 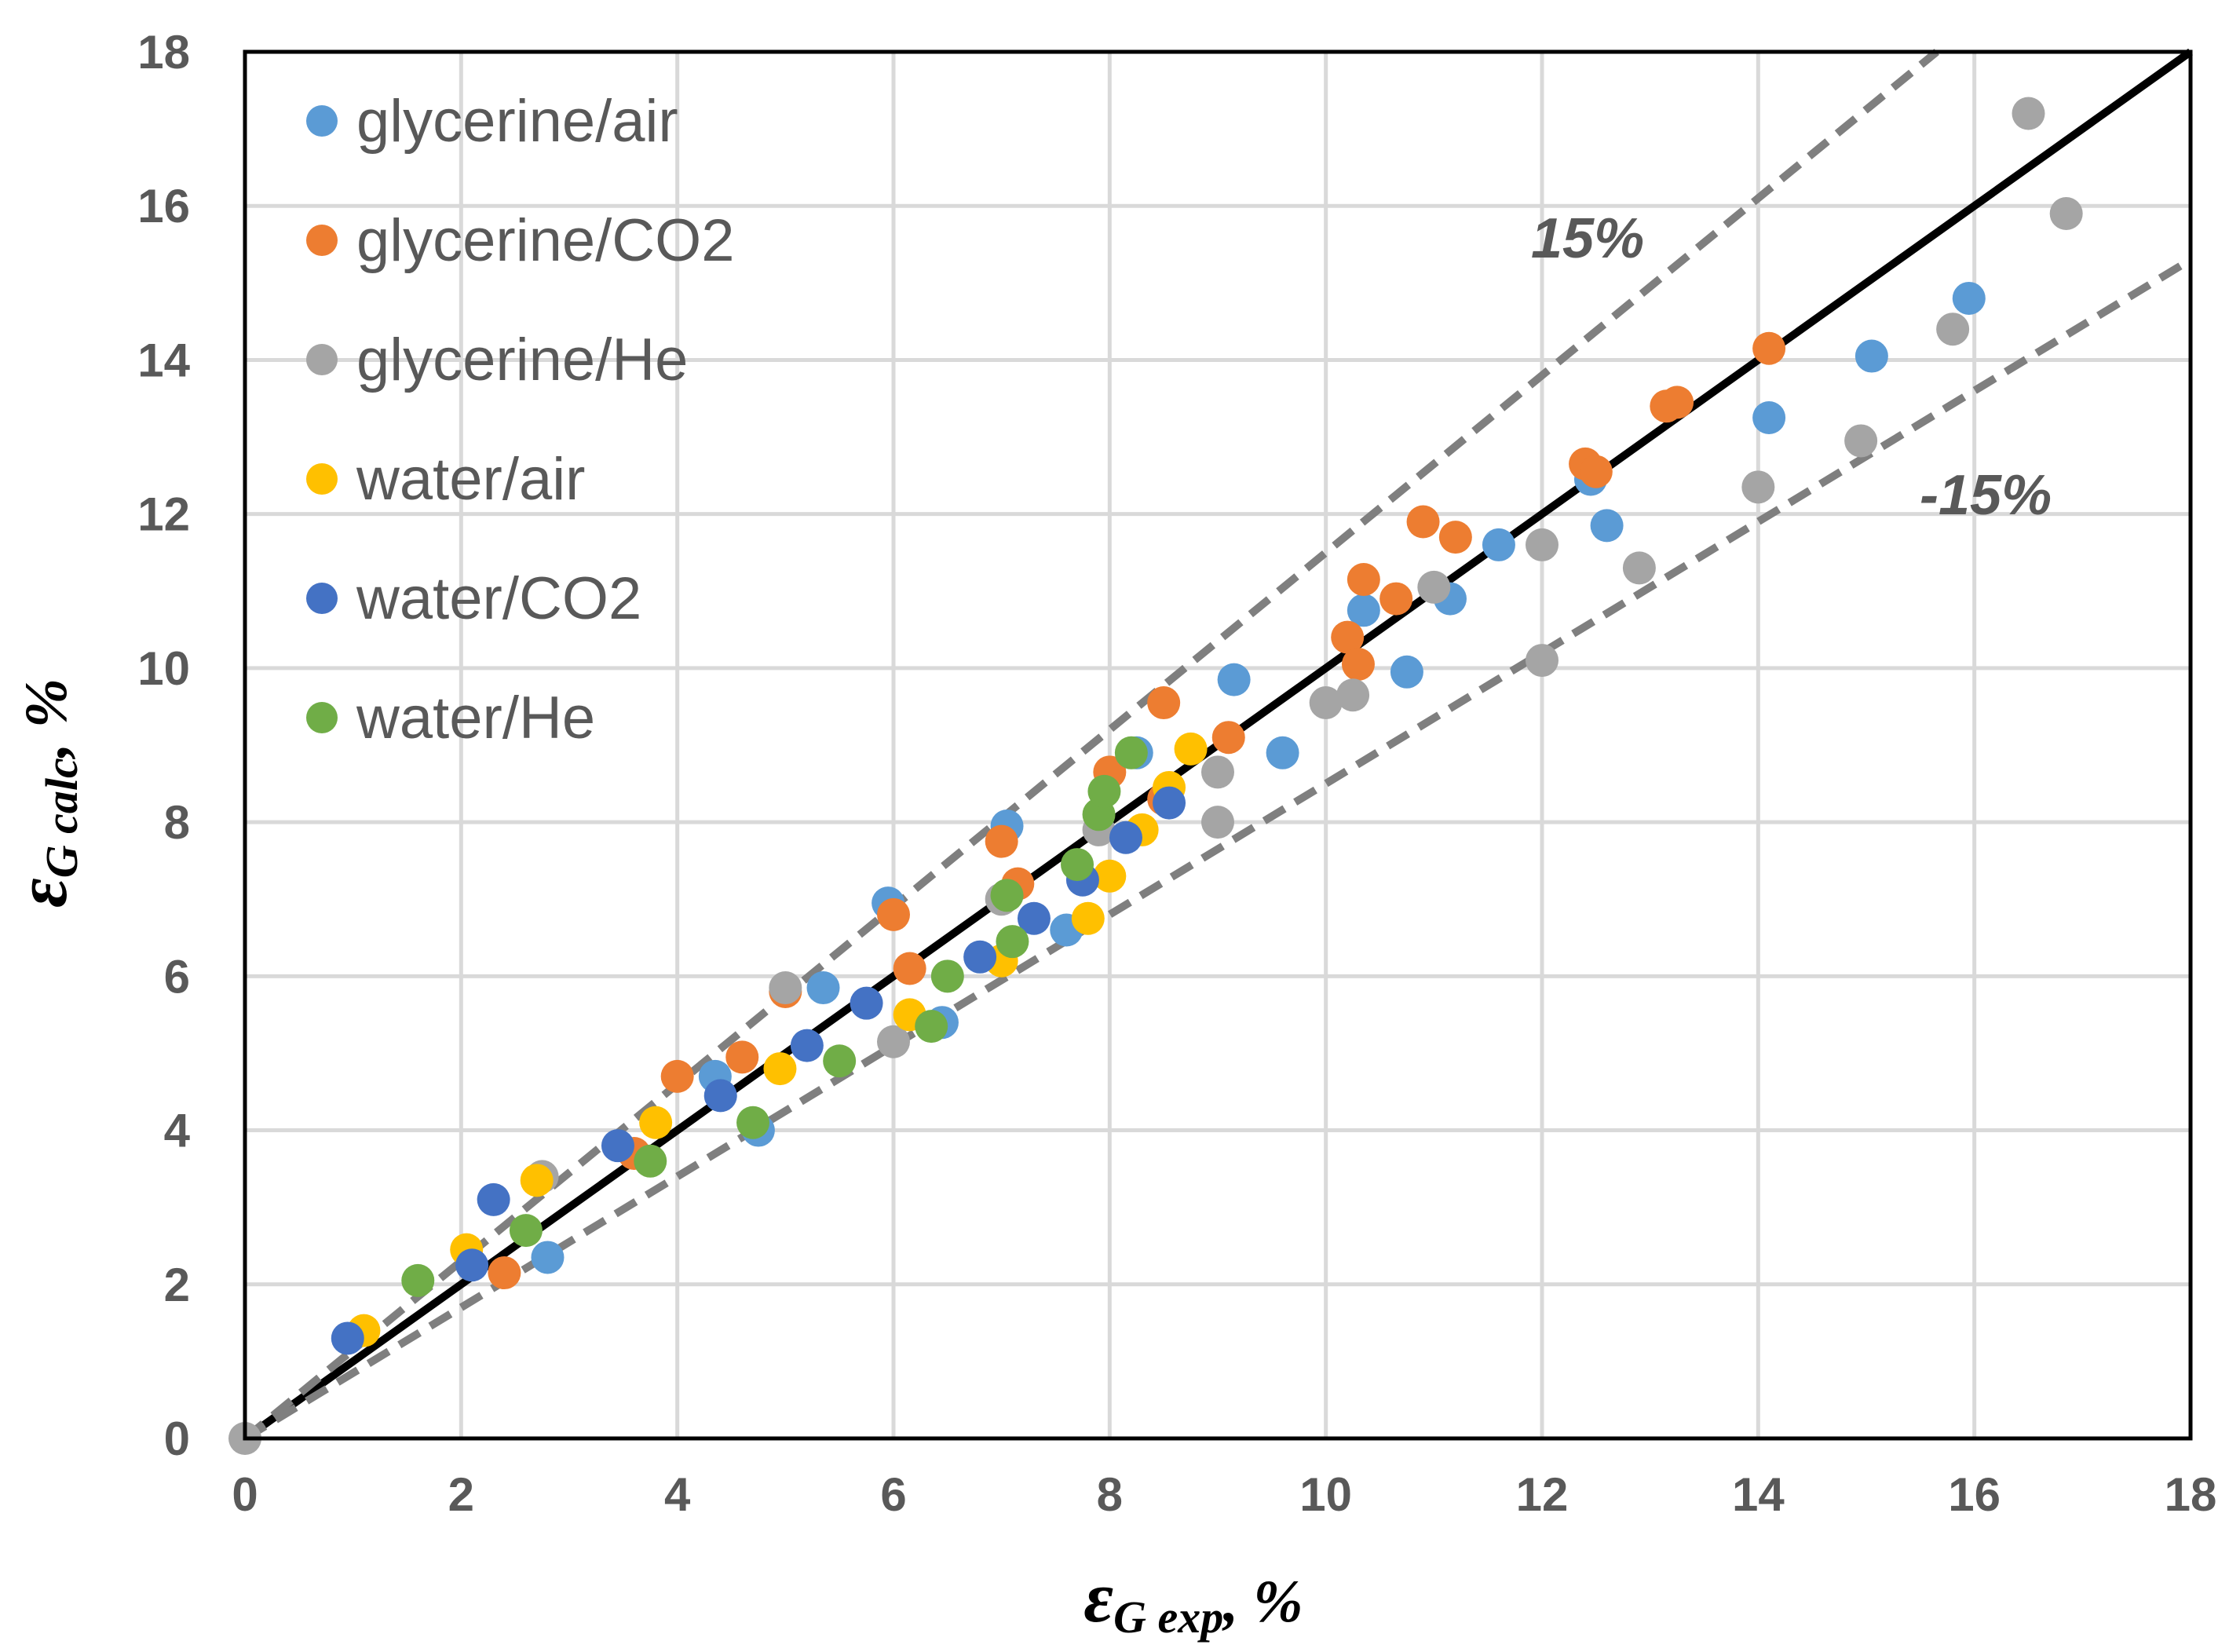 What do you see at coordinates (46, 718) in the screenshot?
I see `y-axis-suffix: , %` at bounding box center [46, 718].